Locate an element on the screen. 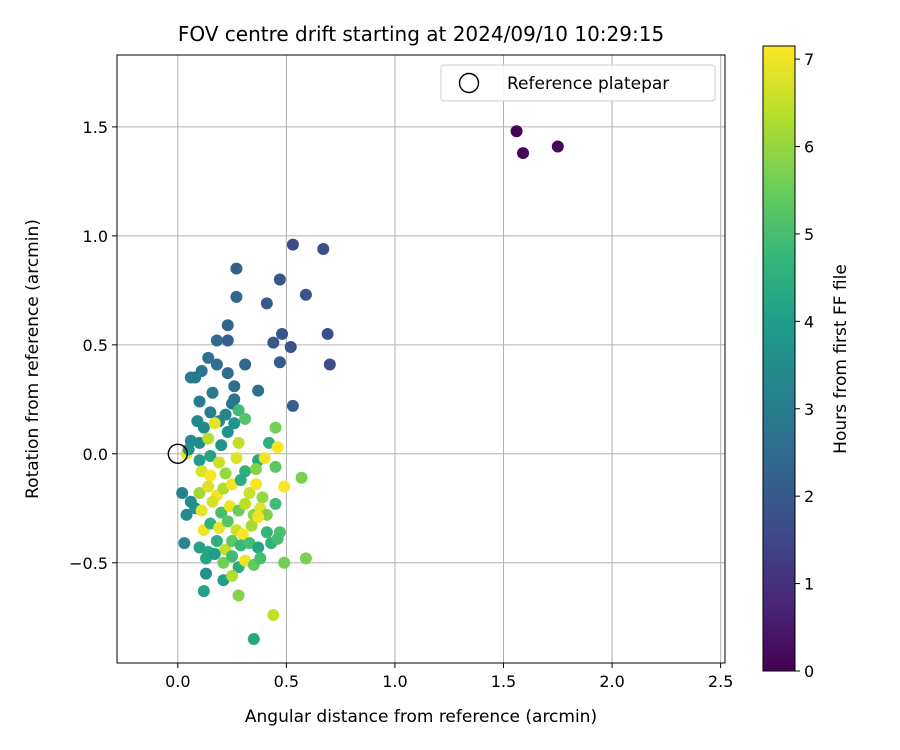  x-tick-label: 0.5 is located at coordinates (286, 681).